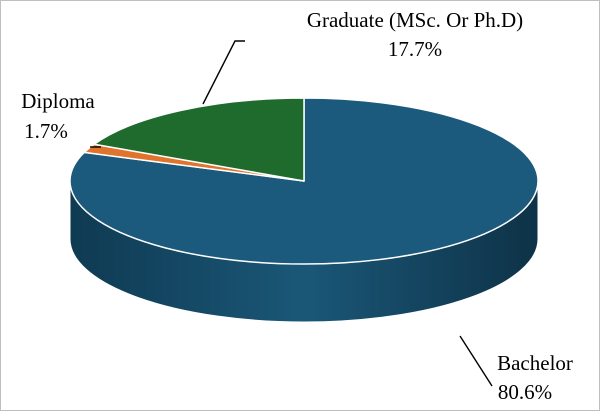 This screenshot has height=411, width=600. What do you see at coordinates (415, 20) in the screenshot?
I see `graduate-label: Graduate (MSc. Or Ph.D)` at bounding box center [415, 20].